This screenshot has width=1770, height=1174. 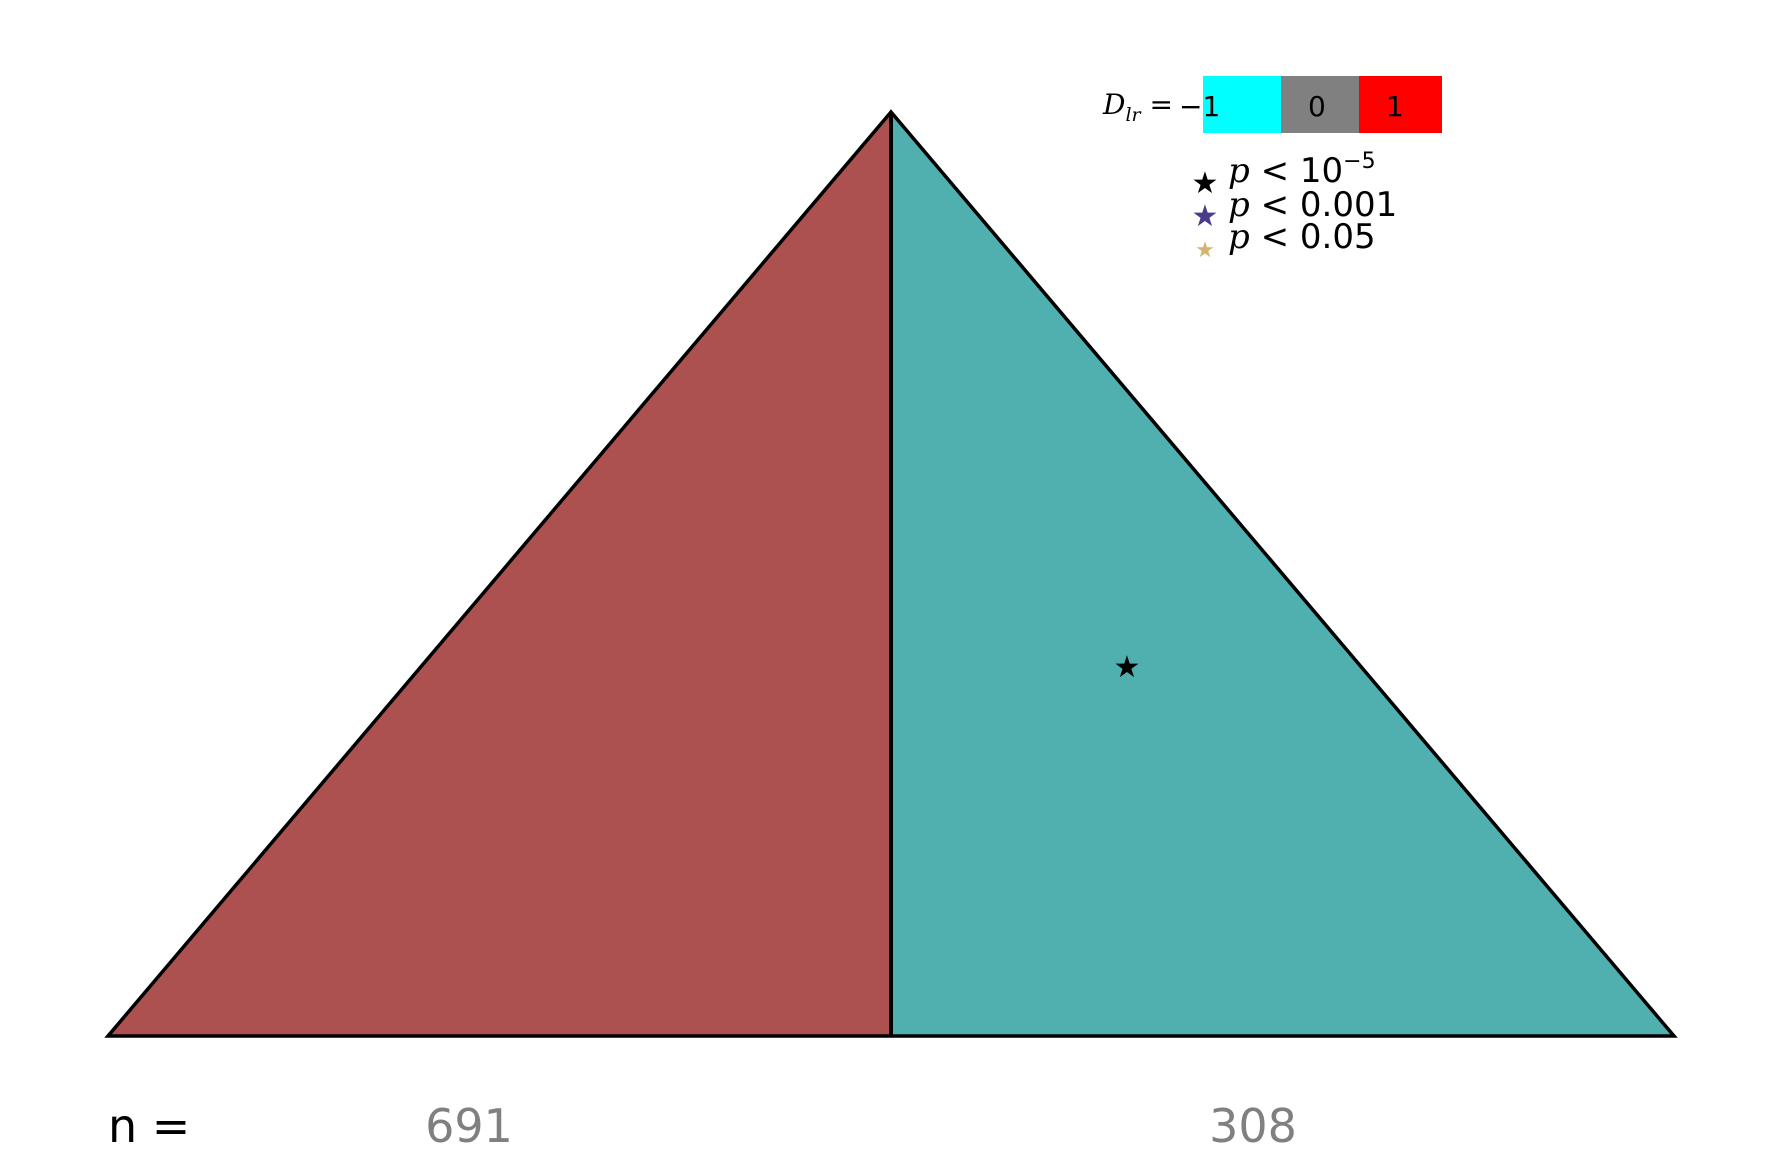 What do you see at coordinates (1312, 205) in the screenshot?
I see `legend-entry-p-0001: p < 0.001` at bounding box center [1312, 205].